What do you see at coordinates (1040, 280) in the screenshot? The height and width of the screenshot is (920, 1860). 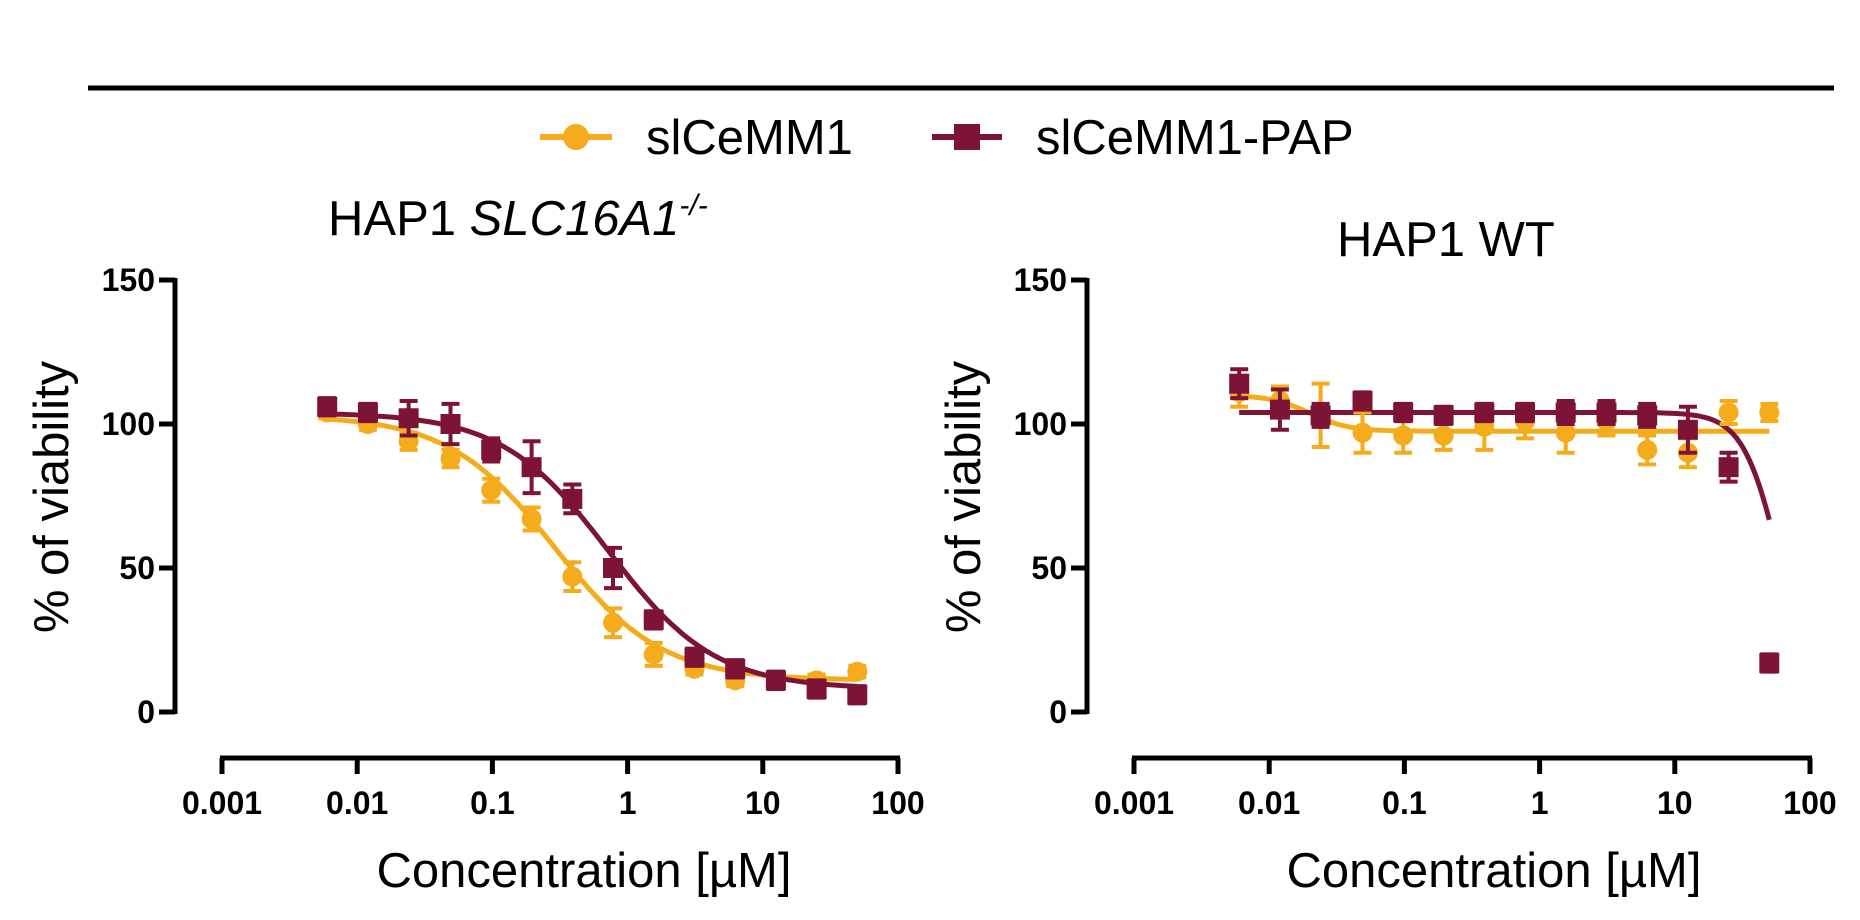 I see `y-tick-label-right: 150` at bounding box center [1040, 280].